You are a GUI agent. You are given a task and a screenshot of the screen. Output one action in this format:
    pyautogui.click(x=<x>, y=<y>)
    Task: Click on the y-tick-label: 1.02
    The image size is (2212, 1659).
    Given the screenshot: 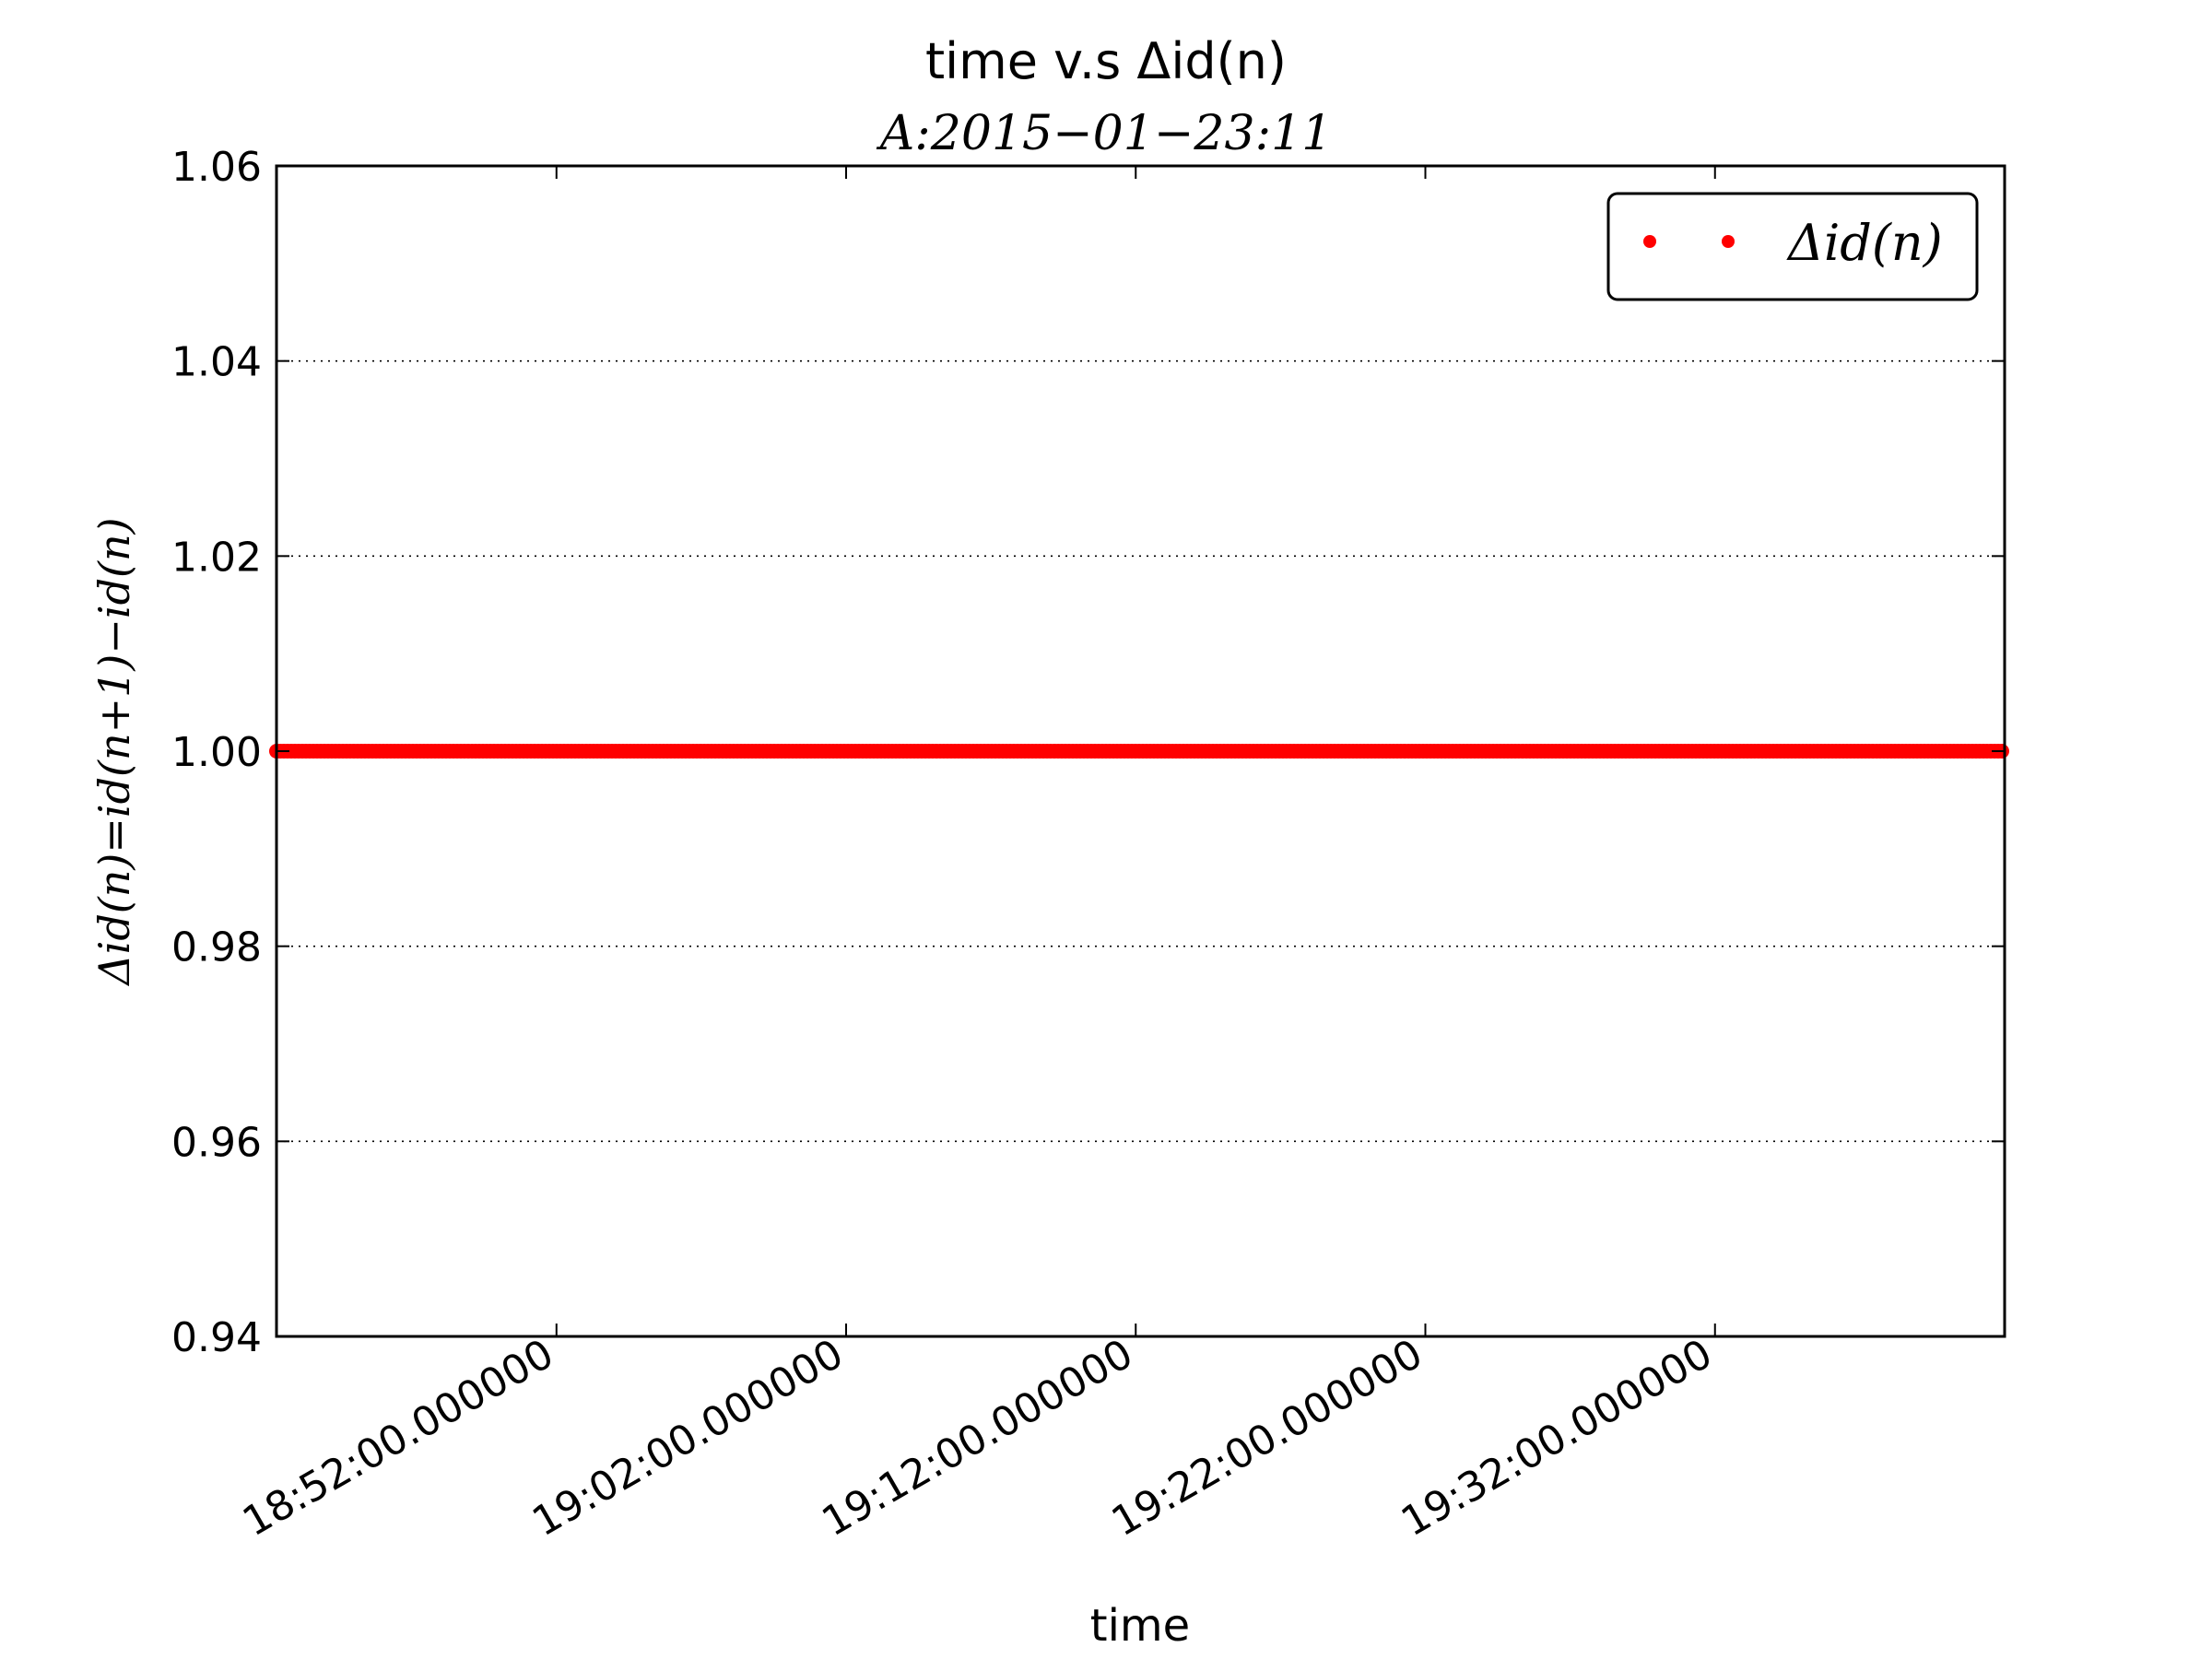 What is the action you would take?
    pyautogui.click(x=216, y=557)
    